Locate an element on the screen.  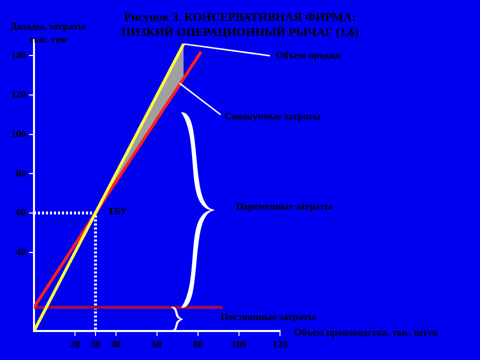
annotation: Объем продаж is located at coordinates (309, 56).